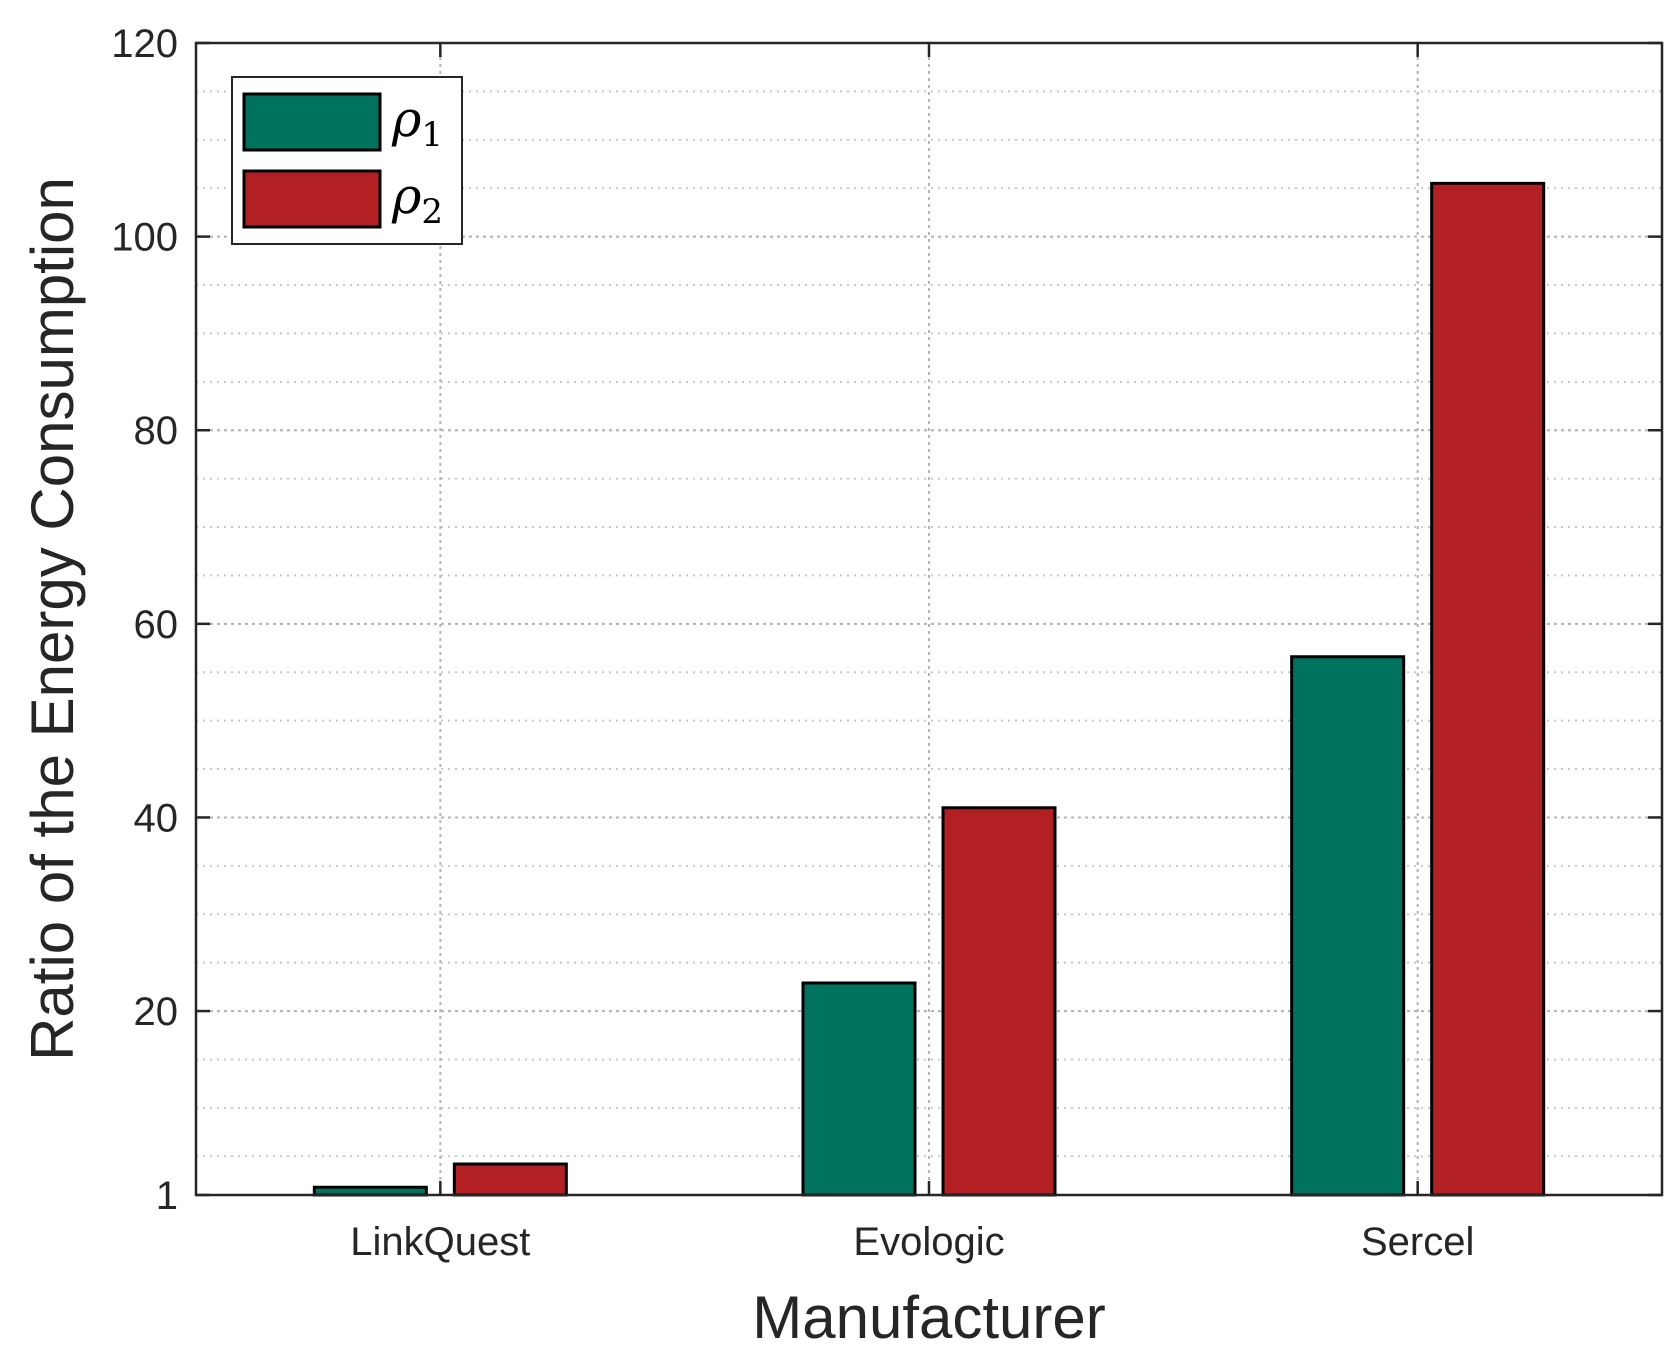 The width and height of the screenshot is (1678, 1361). I want to click on legend-label-rho1: ρ1, so click(417, 122).